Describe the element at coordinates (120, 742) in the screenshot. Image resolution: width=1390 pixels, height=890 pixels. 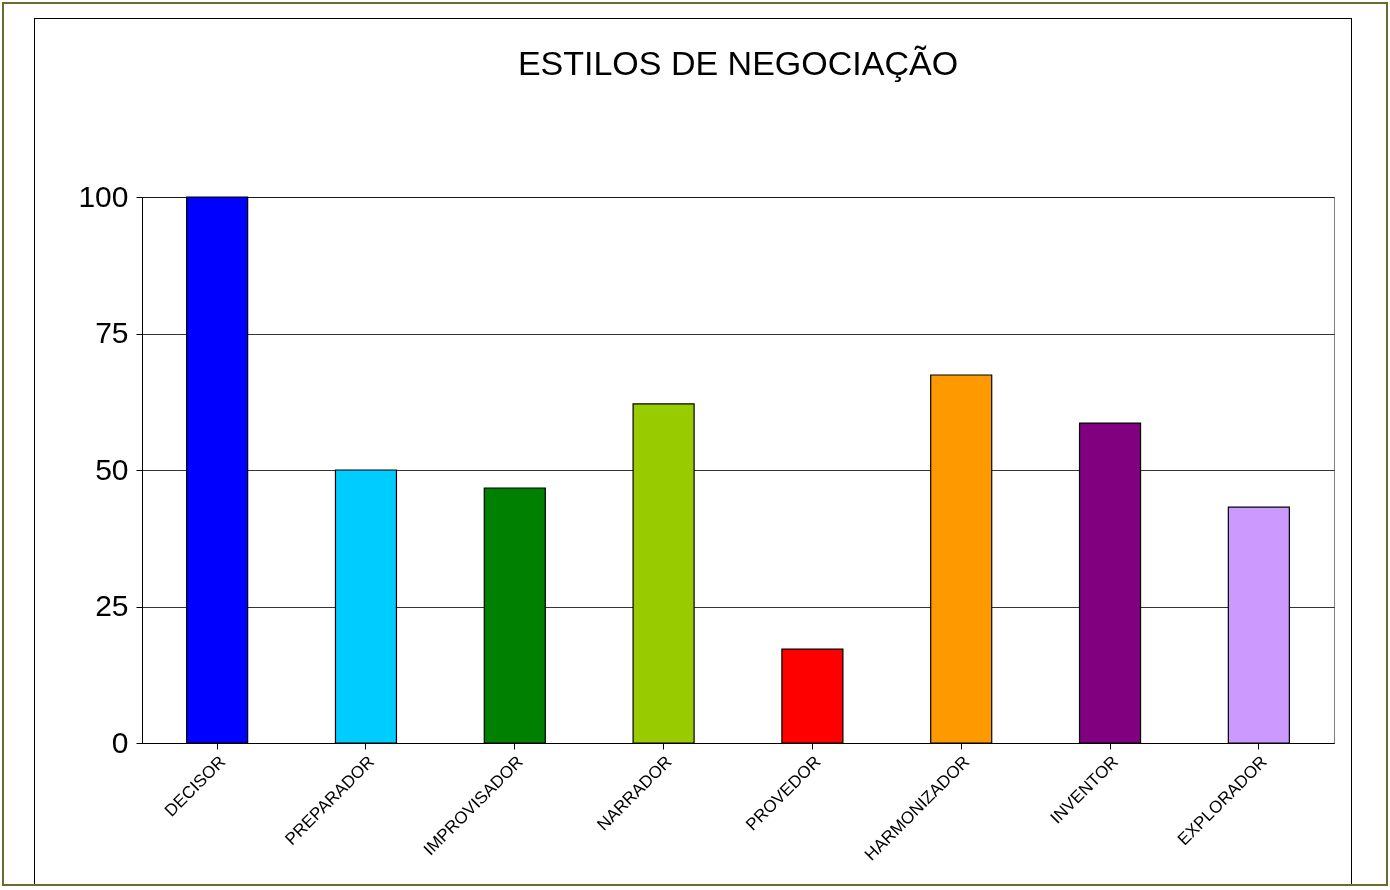
I see `y-tick-label: 0` at that location.